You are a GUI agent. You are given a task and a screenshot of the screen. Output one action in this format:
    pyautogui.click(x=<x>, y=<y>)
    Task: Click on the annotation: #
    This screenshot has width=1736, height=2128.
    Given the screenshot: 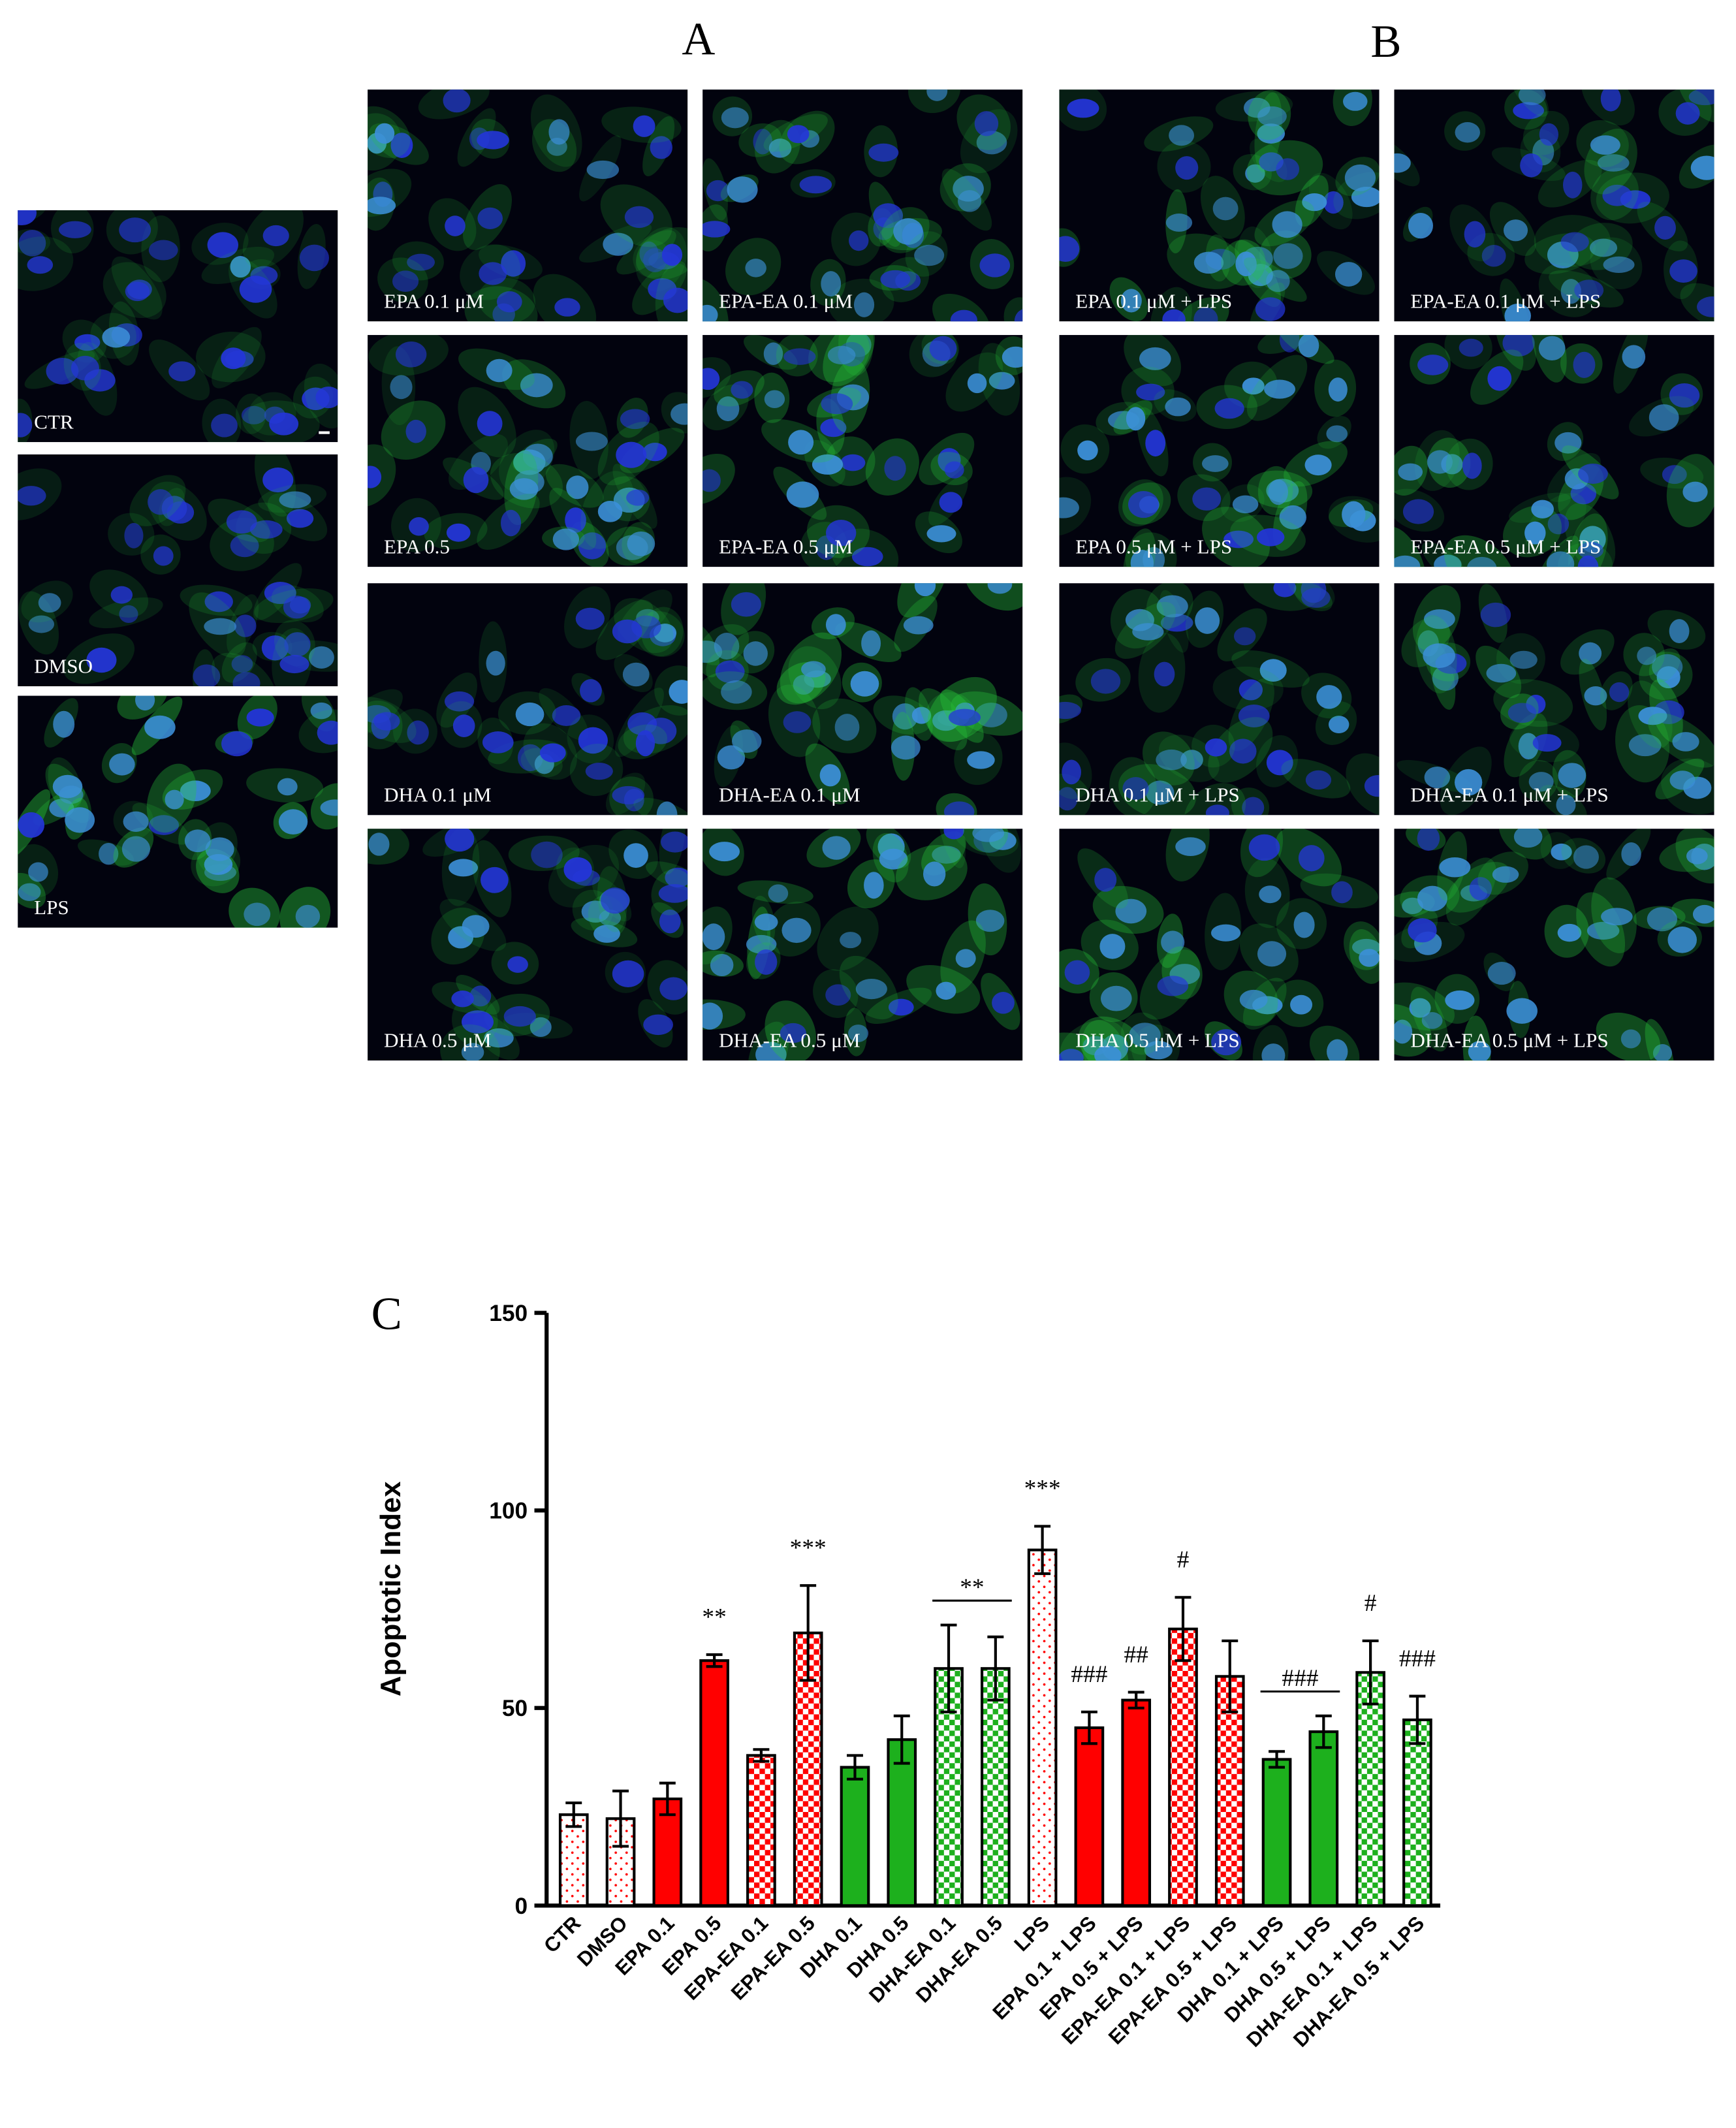 What is the action you would take?
    pyautogui.click(x=1371, y=1603)
    